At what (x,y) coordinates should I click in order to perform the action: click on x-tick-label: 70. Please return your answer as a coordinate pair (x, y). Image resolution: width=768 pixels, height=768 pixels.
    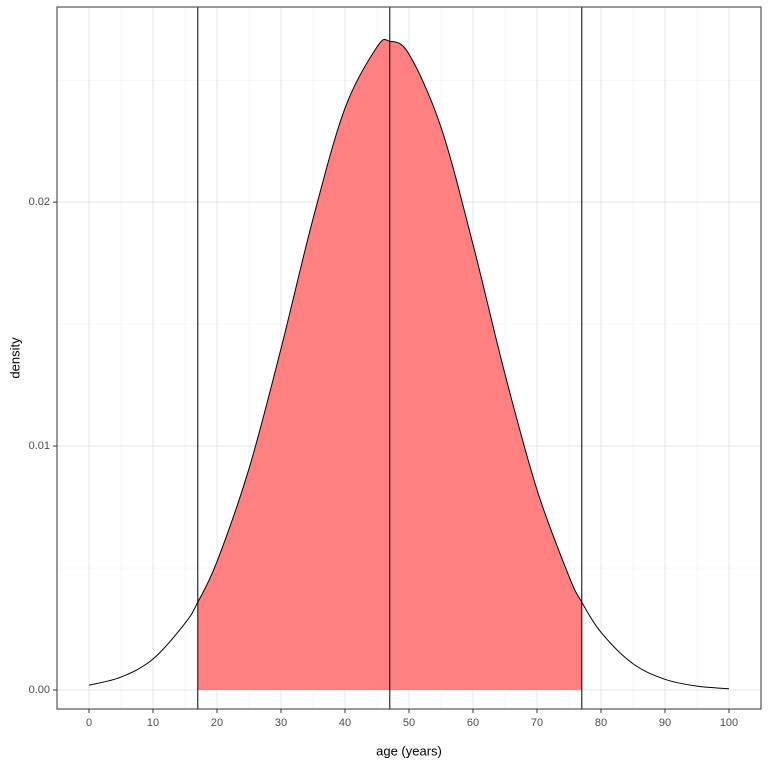
    Looking at the image, I should click on (537, 723).